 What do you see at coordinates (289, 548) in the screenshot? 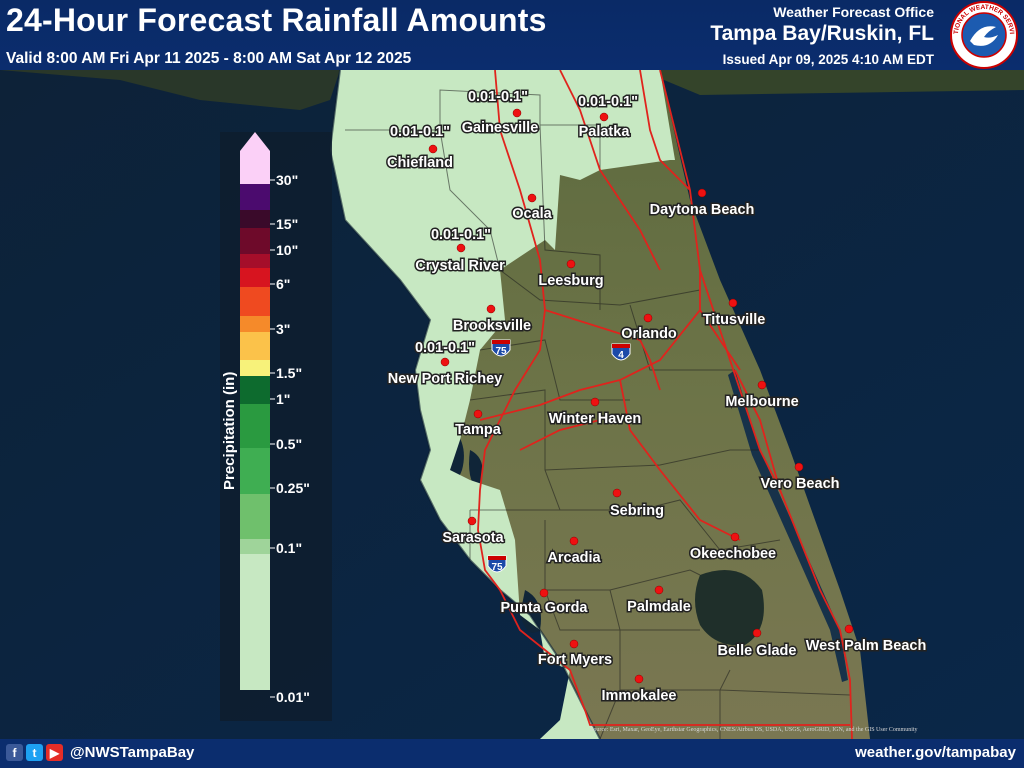
I see `legend-label-9: 0.1"` at bounding box center [289, 548].